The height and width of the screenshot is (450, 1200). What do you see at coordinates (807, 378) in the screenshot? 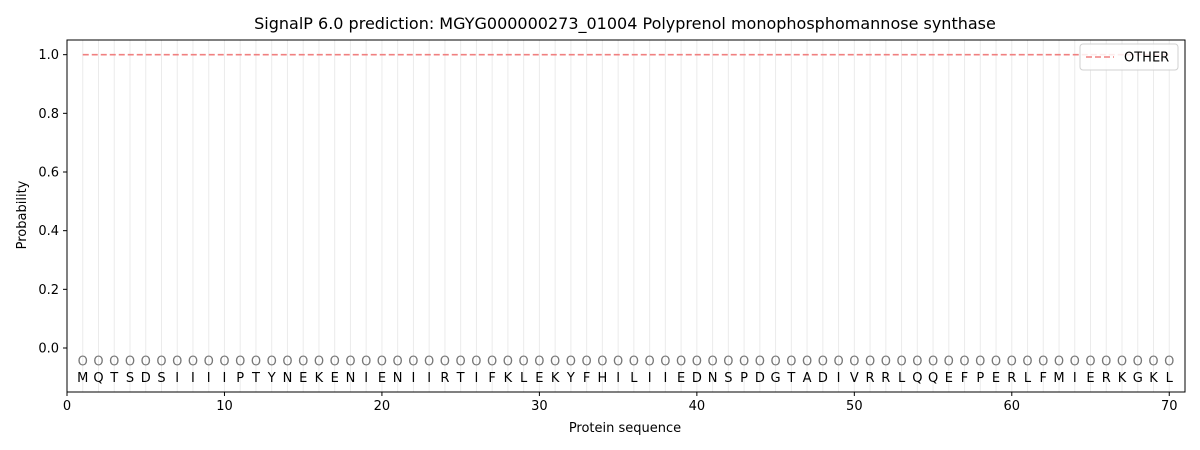
I see `residue-label: A` at bounding box center [807, 378].